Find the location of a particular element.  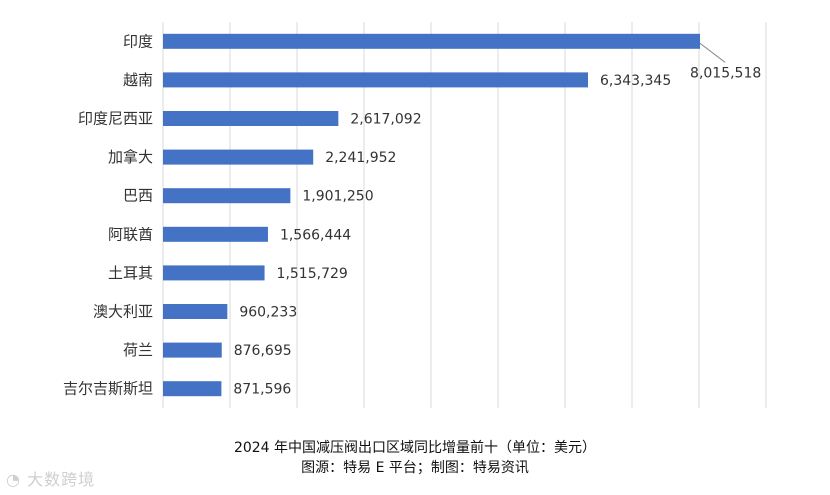

category-label: 阿联酋 is located at coordinates (130, 234).